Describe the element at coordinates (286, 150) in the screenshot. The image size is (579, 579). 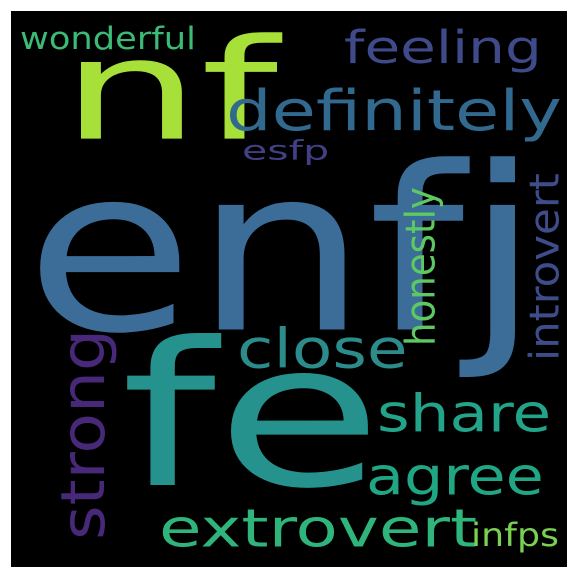
I see `word-esfp: esfp` at that location.